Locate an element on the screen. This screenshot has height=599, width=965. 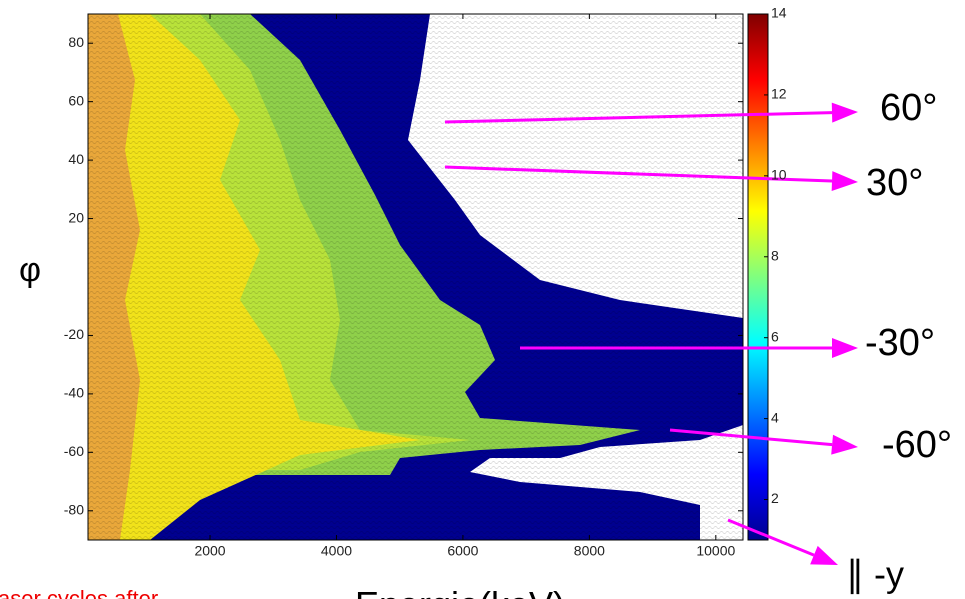
x-tick-label: 4000 is located at coordinates (336, 551).